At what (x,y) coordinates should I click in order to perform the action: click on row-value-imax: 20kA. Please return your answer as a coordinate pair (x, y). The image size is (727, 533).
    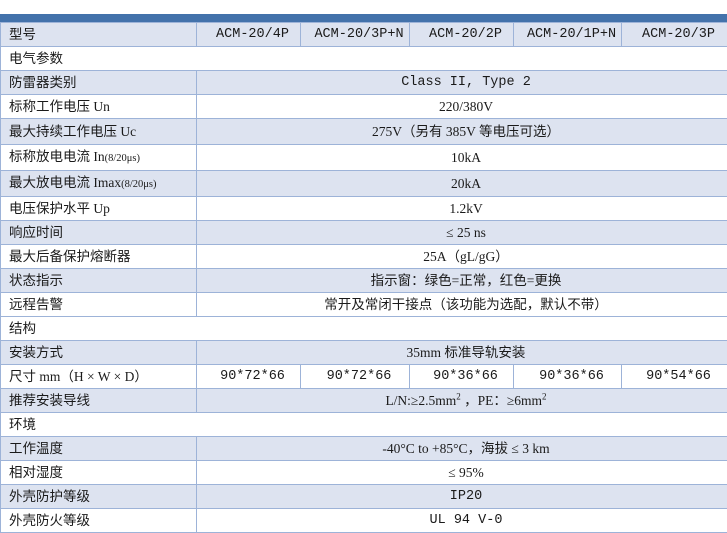
    Looking at the image, I should click on (462, 184).